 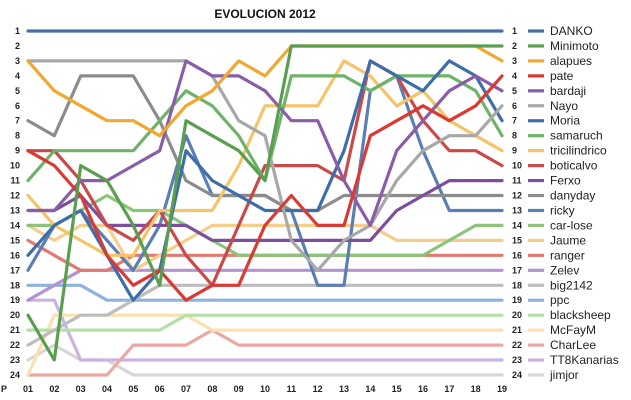 What do you see at coordinates (15, 225) in the screenshot?
I see `y-tick-left: 14` at bounding box center [15, 225].